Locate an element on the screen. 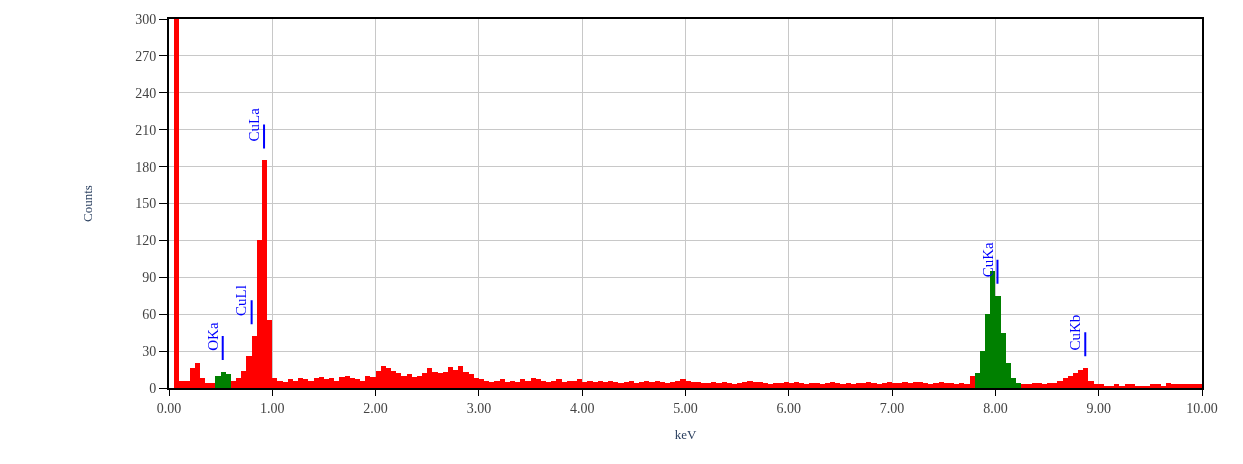  annotation: CuLl is located at coordinates (241, 300).